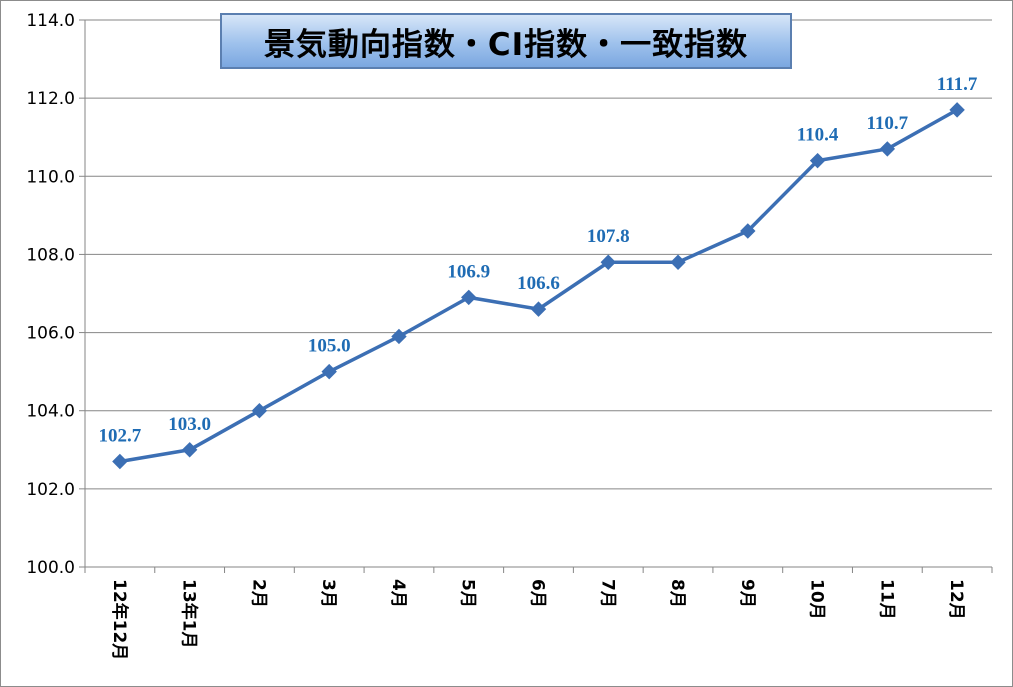 This screenshot has height=687, width=1013. What do you see at coordinates (50, 568) in the screenshot?
I see `y-tick-label: 100.0` at bounding box center [50, 568].